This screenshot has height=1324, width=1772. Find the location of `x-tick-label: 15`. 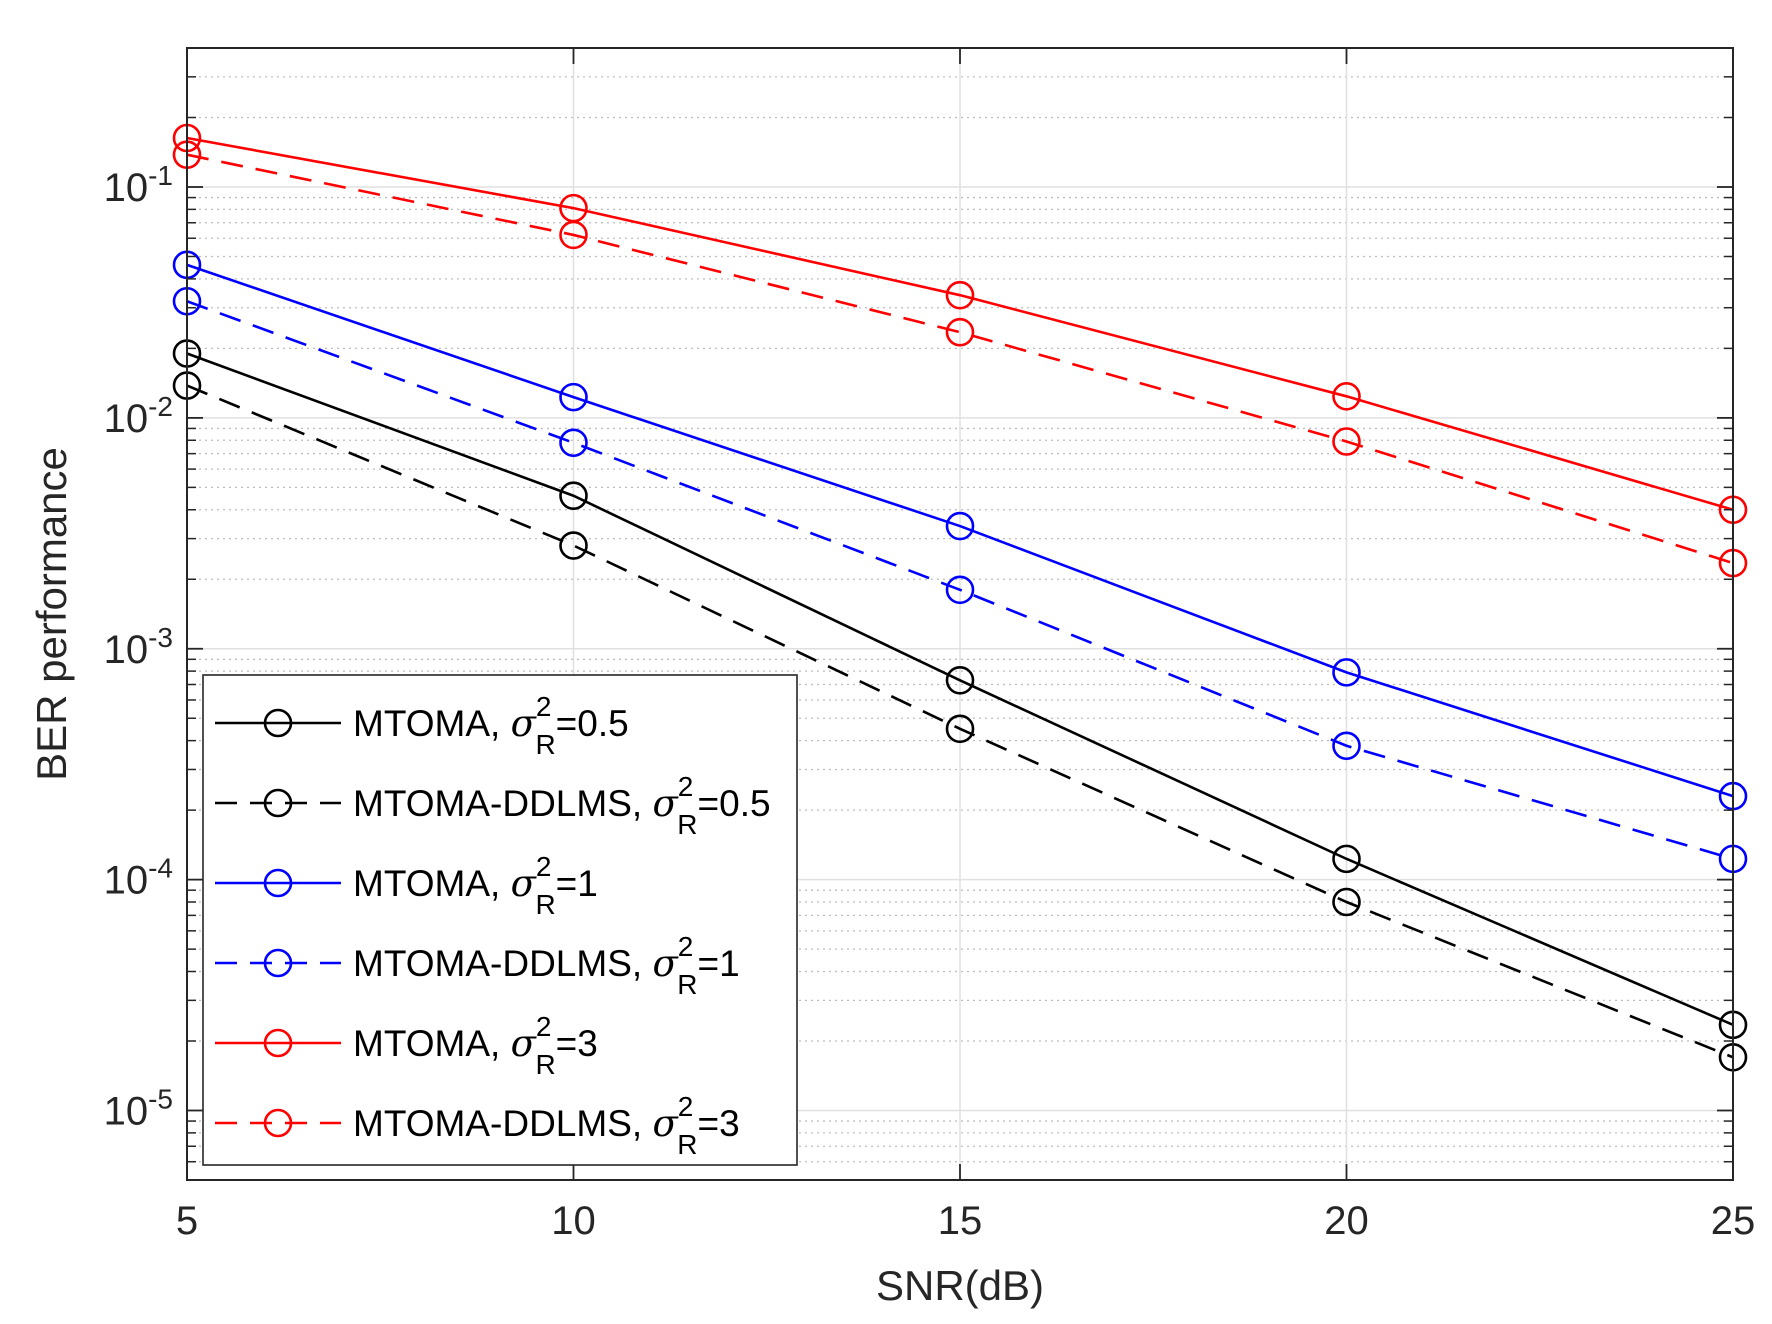

x-tick-label: 15 is located at coordinates (960, 1221).